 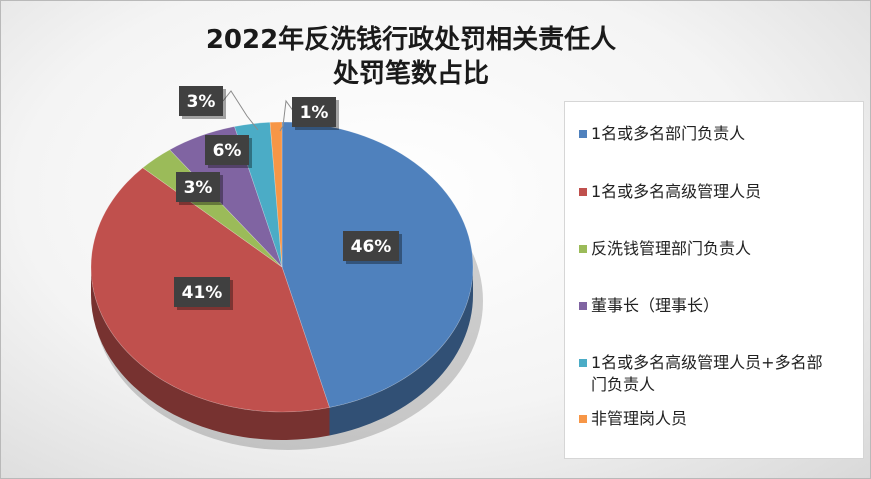 I want to click on legend-label-senior-managers: 1名或多名高级管理人员, so click(x=676, y=191).